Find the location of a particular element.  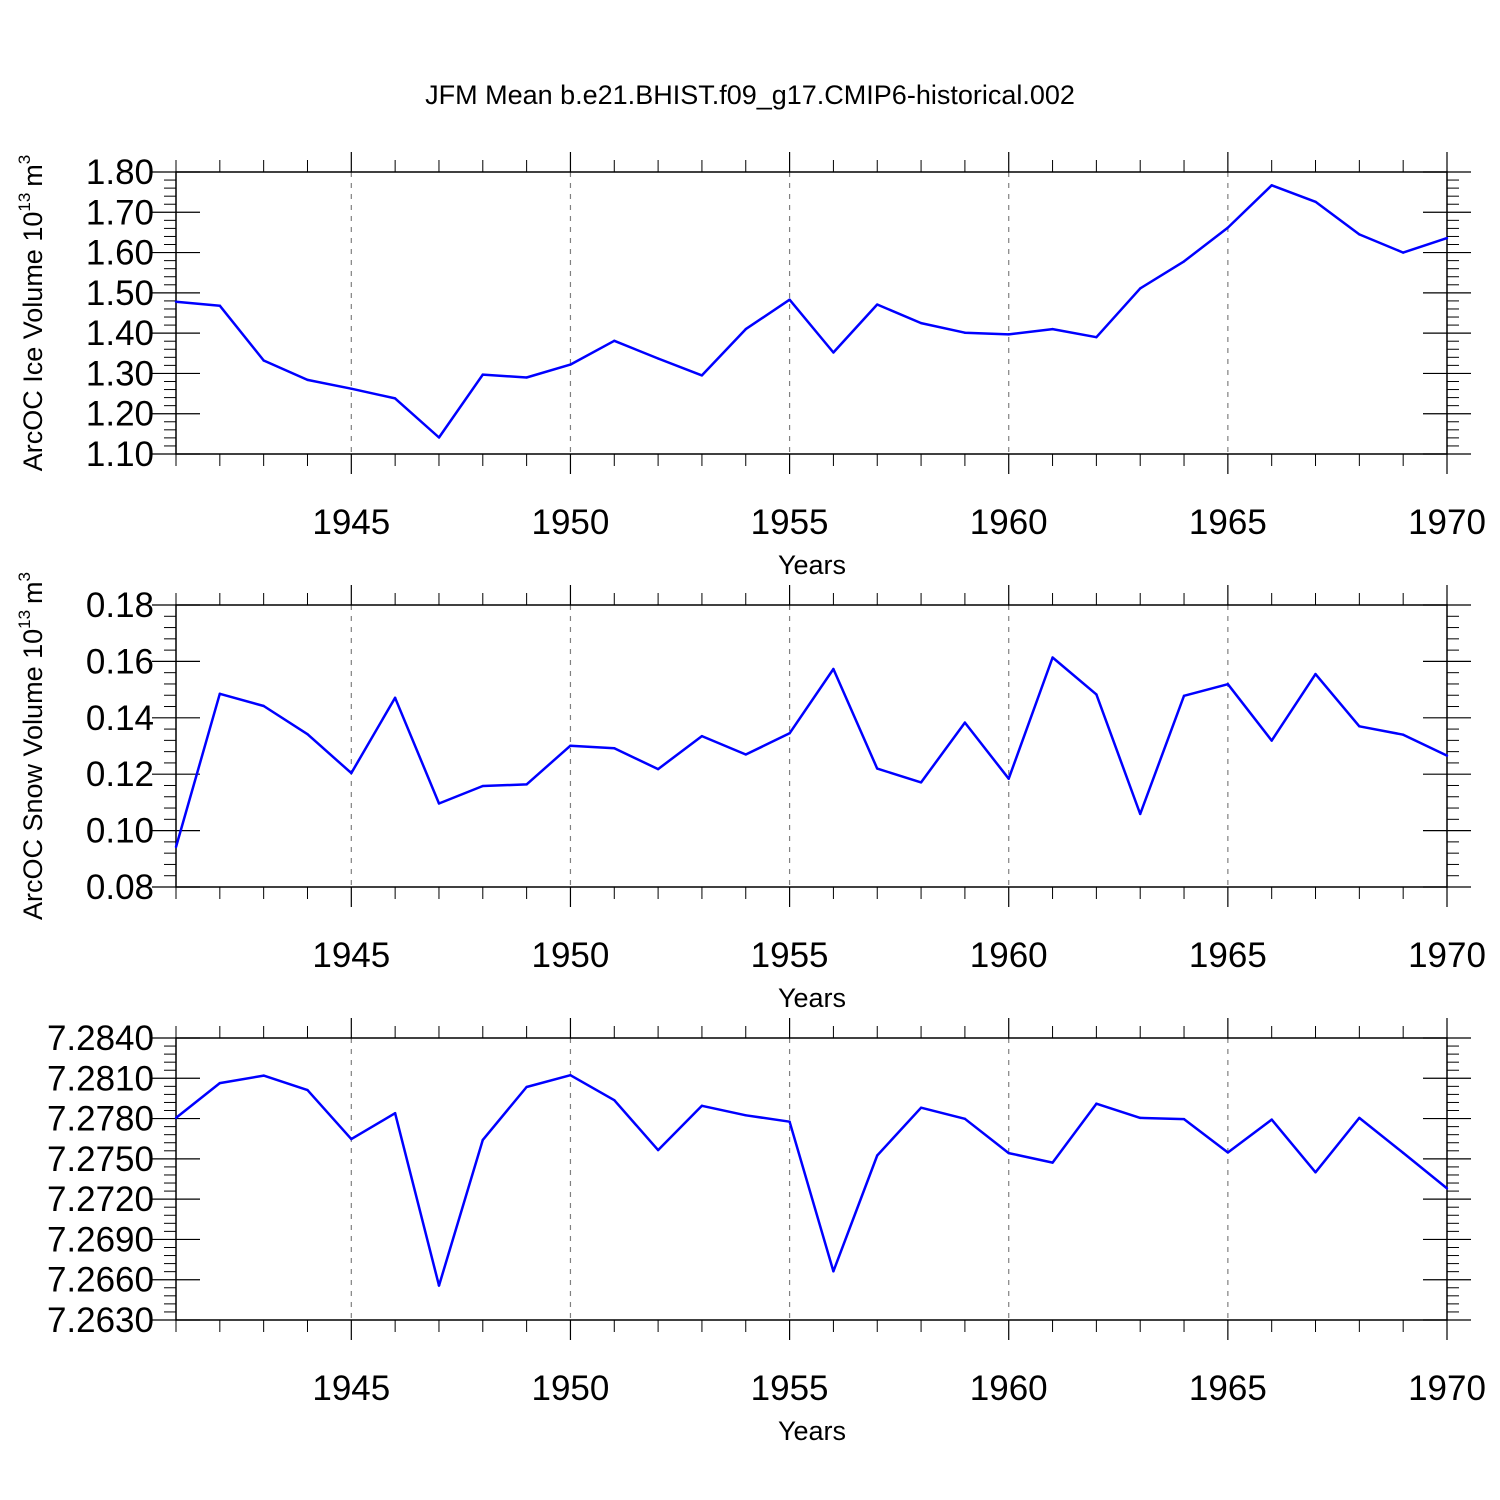

y-tick-label: 1.20 is located at coordinates (120, 414).